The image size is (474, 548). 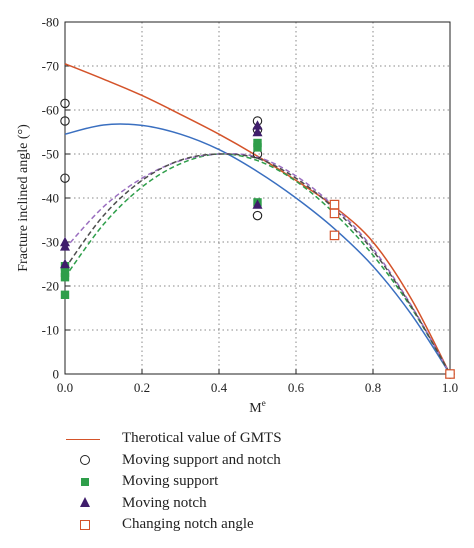 I want to click on y-tick-label: -70, so click(x=50, y=66).